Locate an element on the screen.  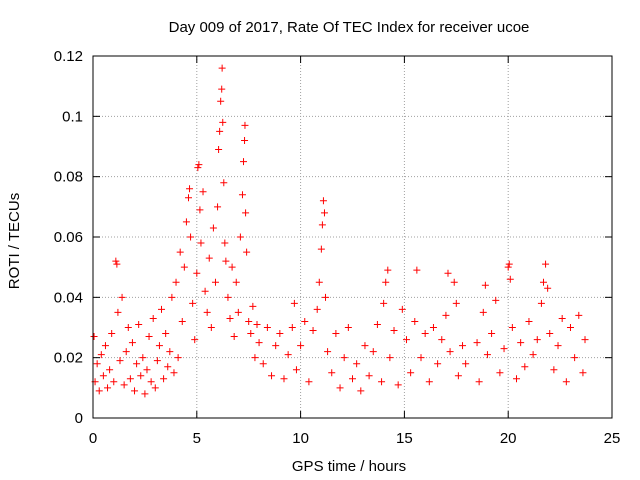
y-tick-label: 0 is located at coordinates (79, 418).